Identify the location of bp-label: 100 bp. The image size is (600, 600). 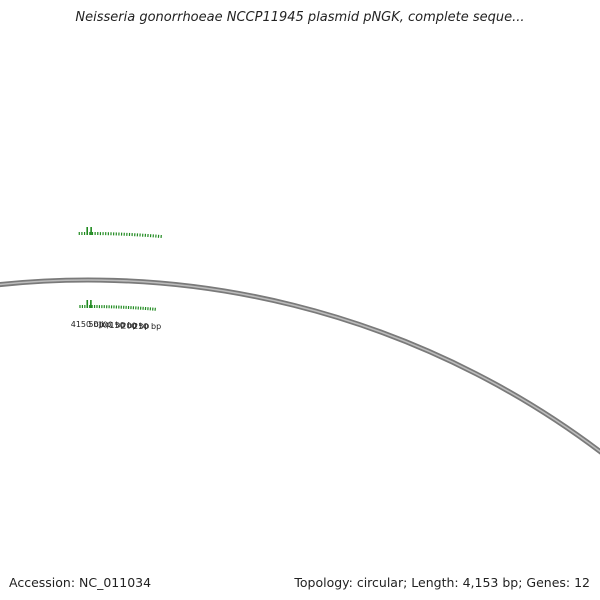
(112, 324).